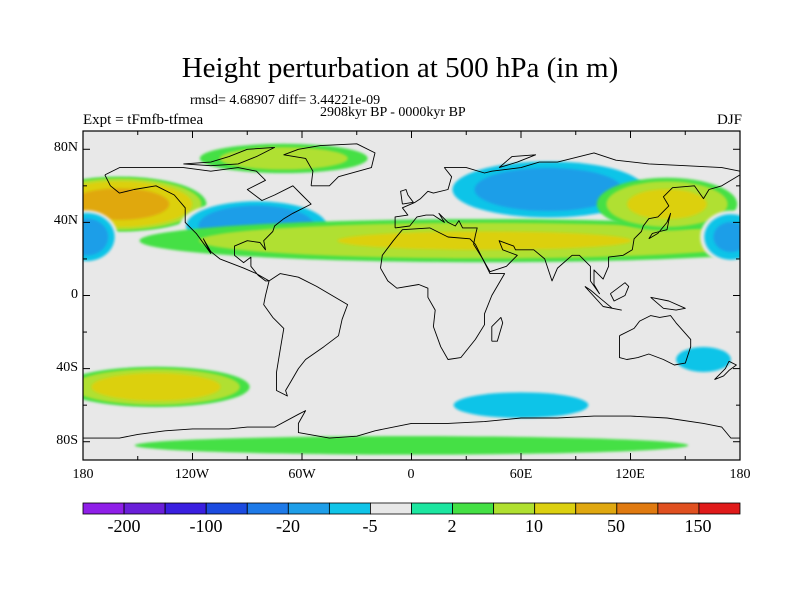 The width and height of the screenshot is (800, 600). I want to click on lon-label-120e: 120E, so click(630, 474).